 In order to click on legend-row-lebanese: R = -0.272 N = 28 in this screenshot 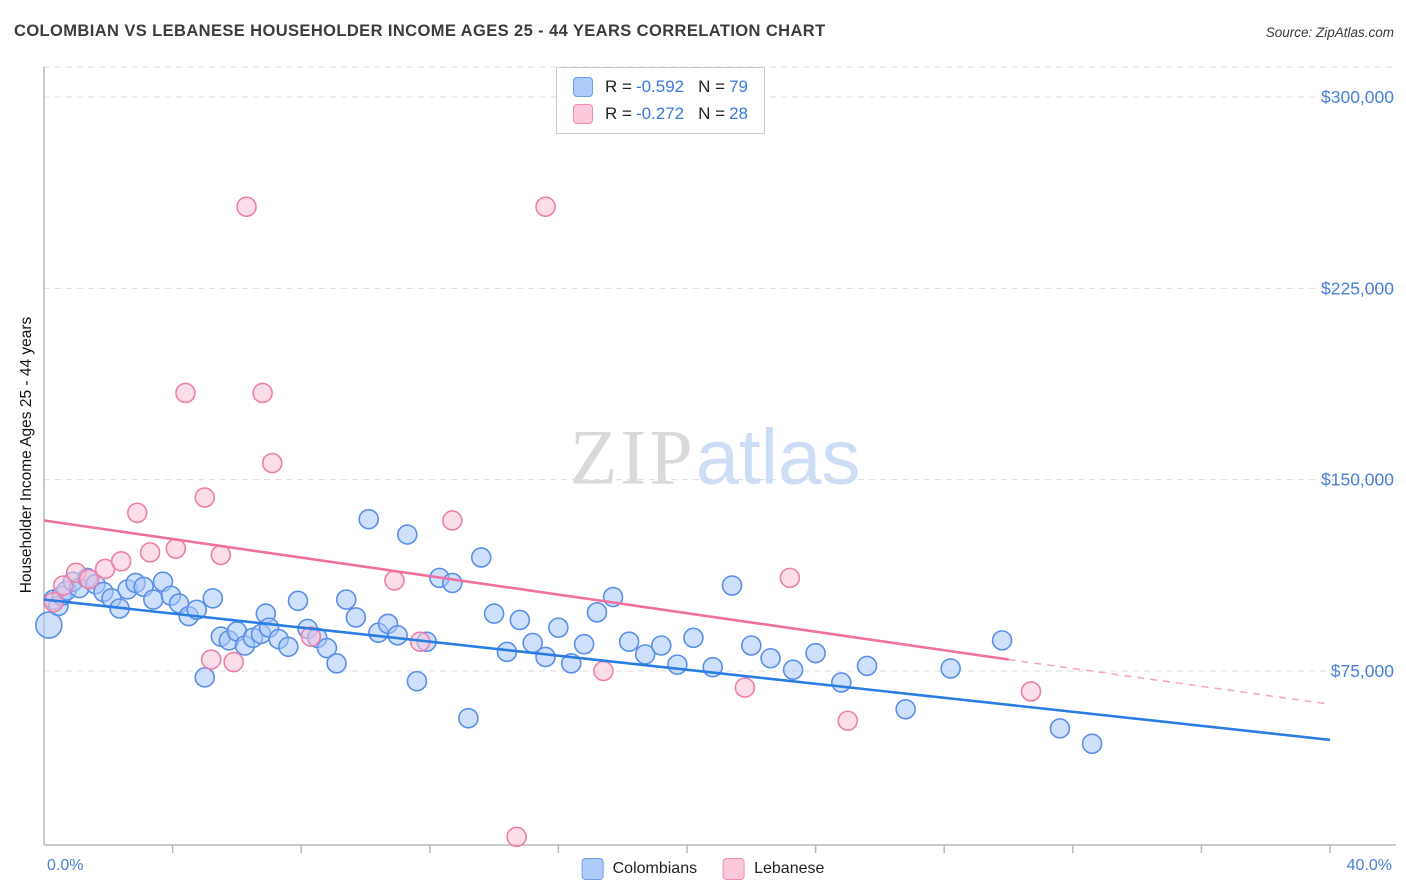, I will do `click(660, 114)`.